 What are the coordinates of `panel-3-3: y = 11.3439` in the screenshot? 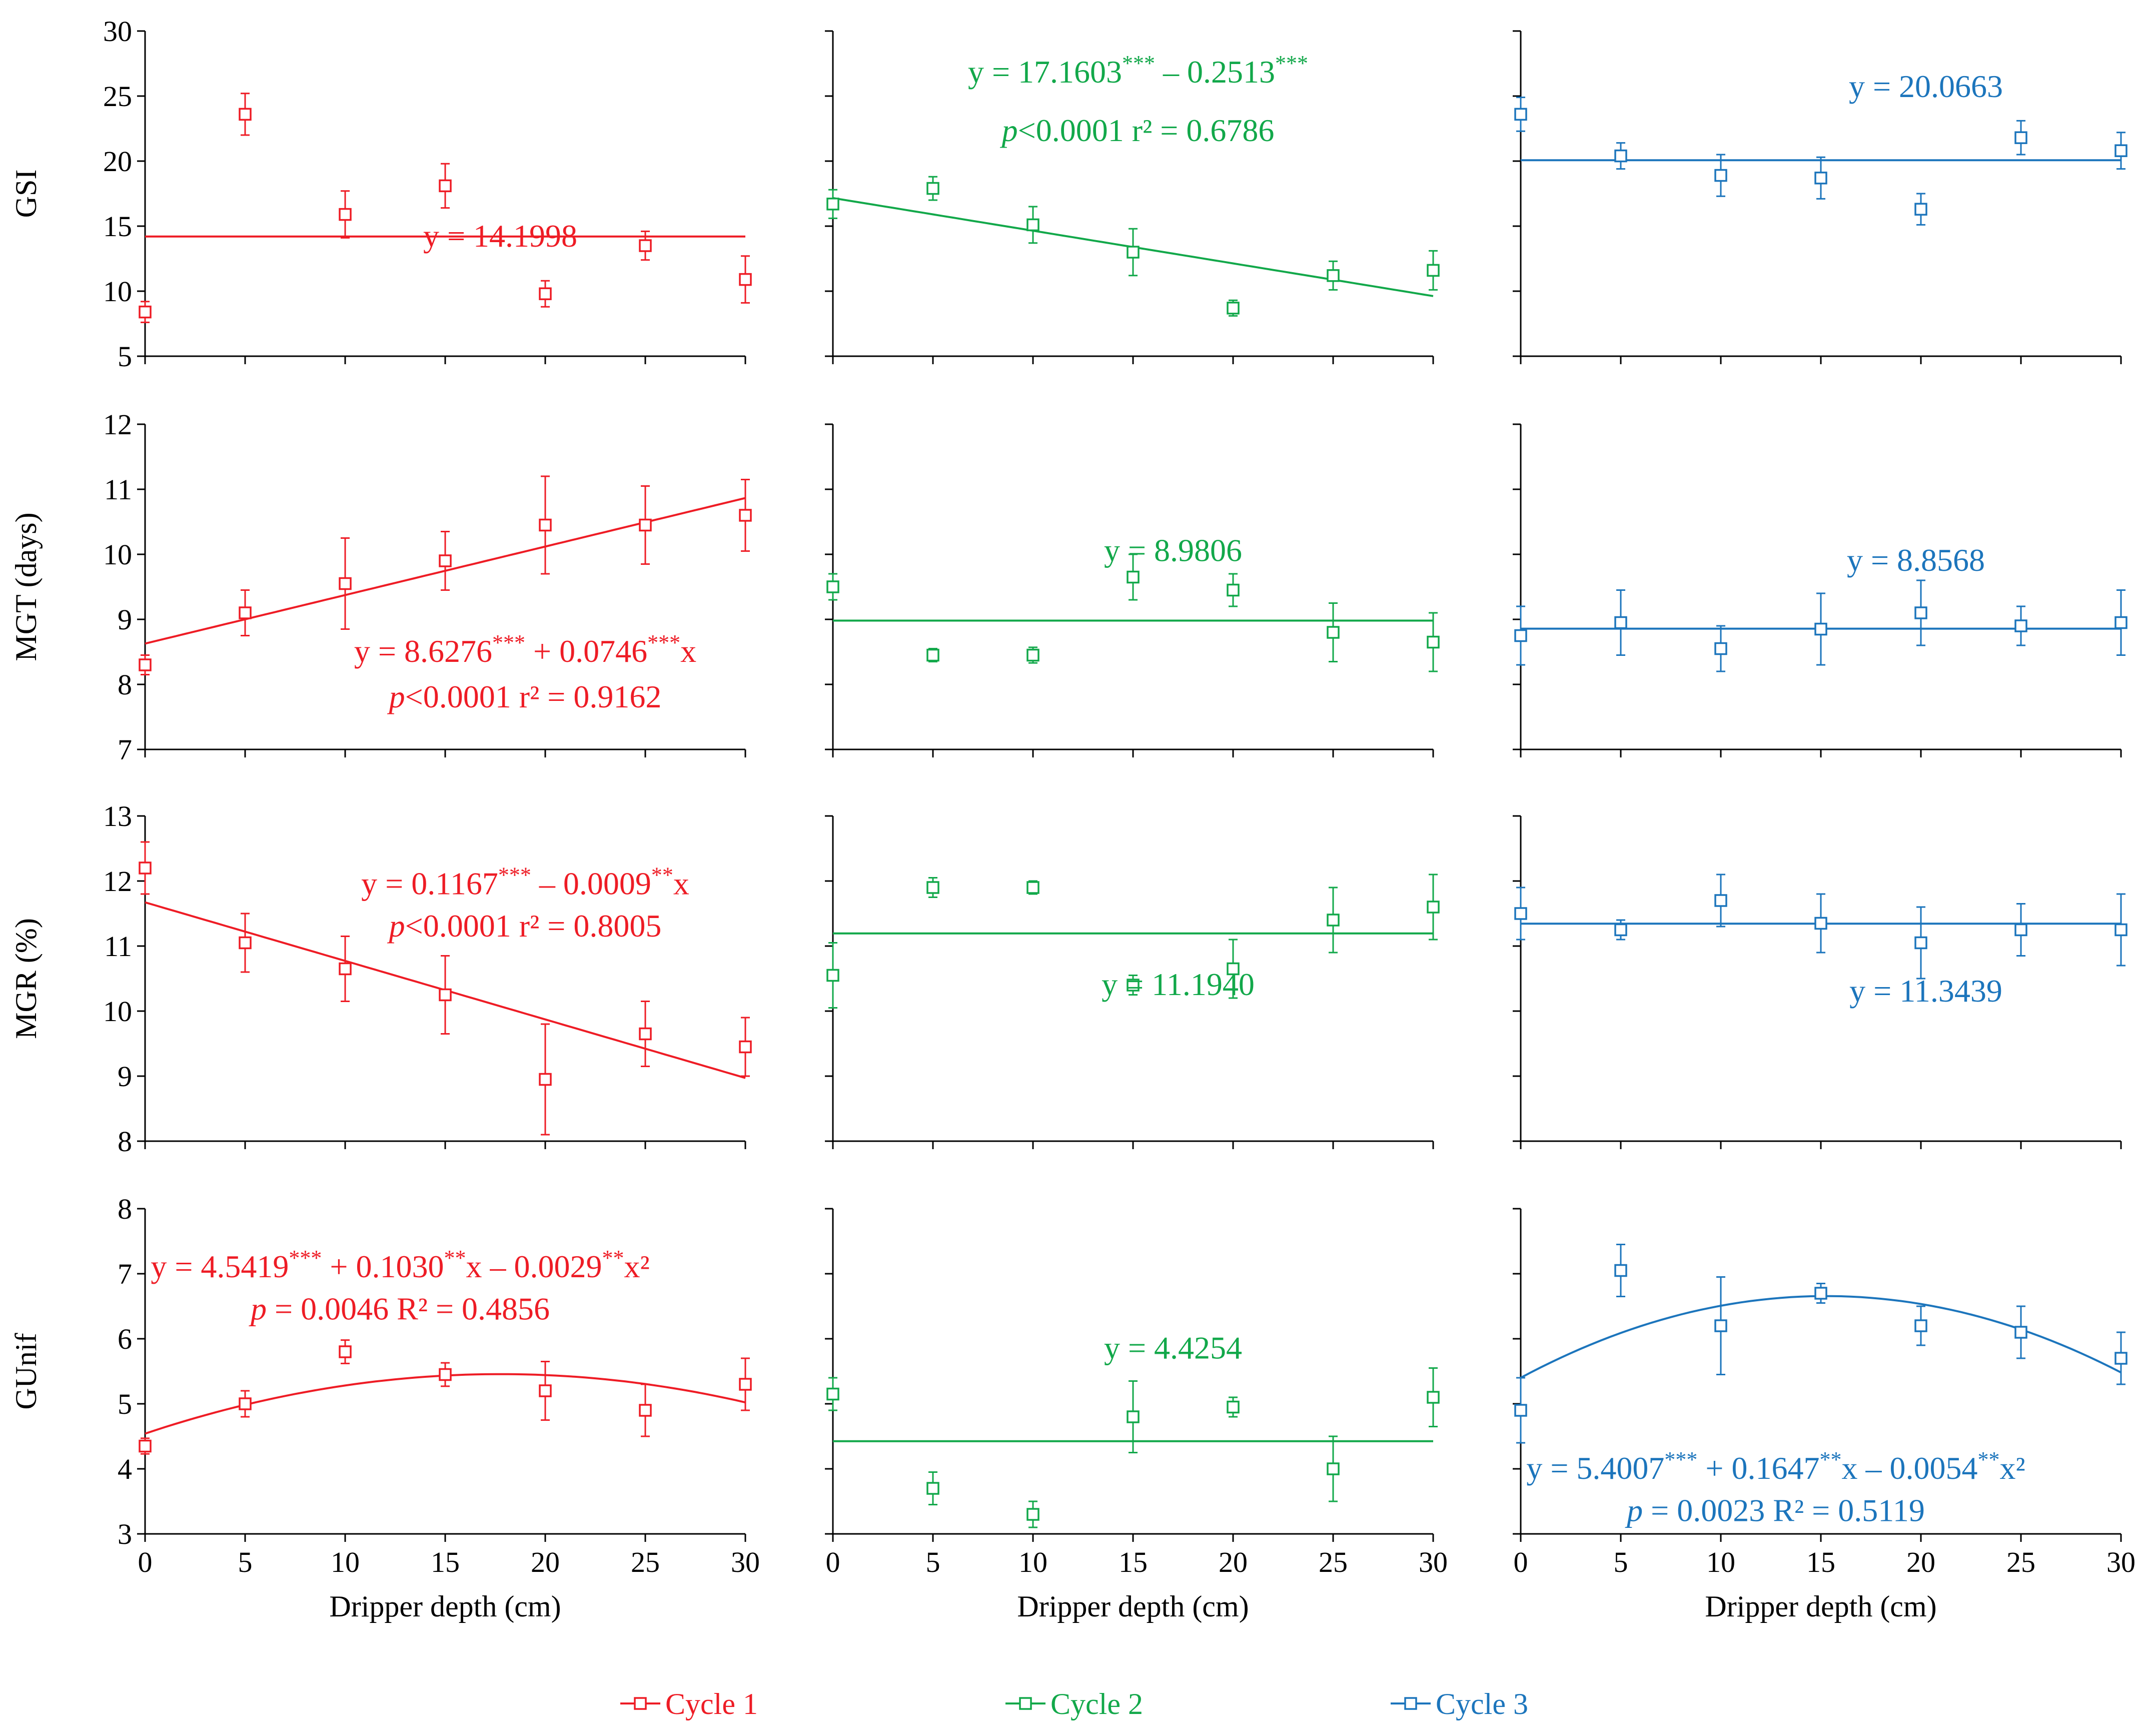 It's located at (1820, 982).